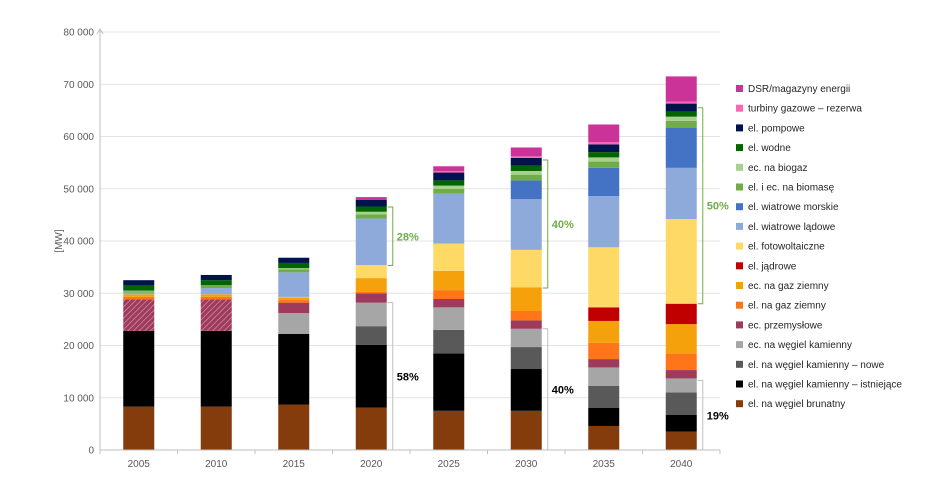  I want to click on y-tick-label: 10 000, so click(78, 398).